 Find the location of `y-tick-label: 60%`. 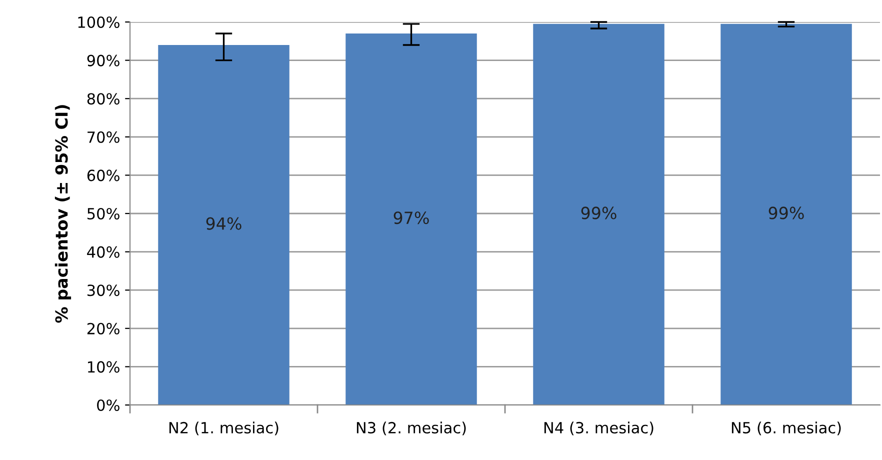

y-tick-label: 60% is located at coordinates (103, 176).